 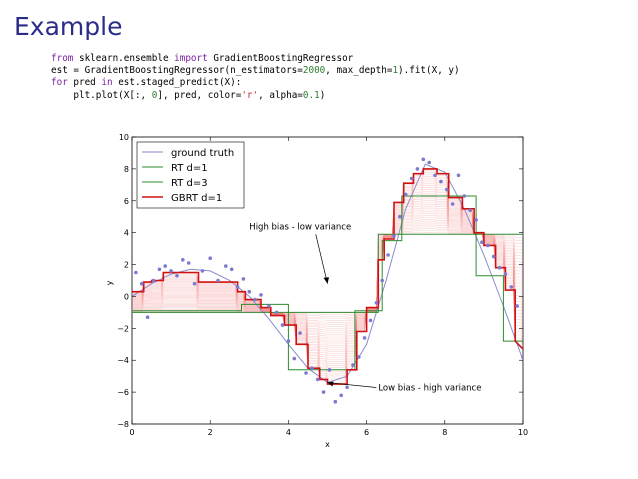 What do you see at coordinates (210, 432) in the screenshot?
I see `x-tick-label: 2` at bounding box center [210, 432].